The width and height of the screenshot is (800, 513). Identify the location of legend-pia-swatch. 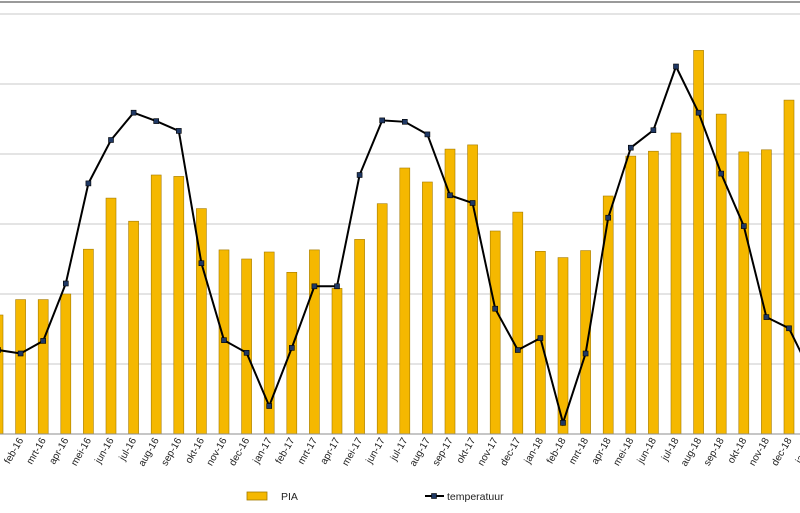
(257, 496).